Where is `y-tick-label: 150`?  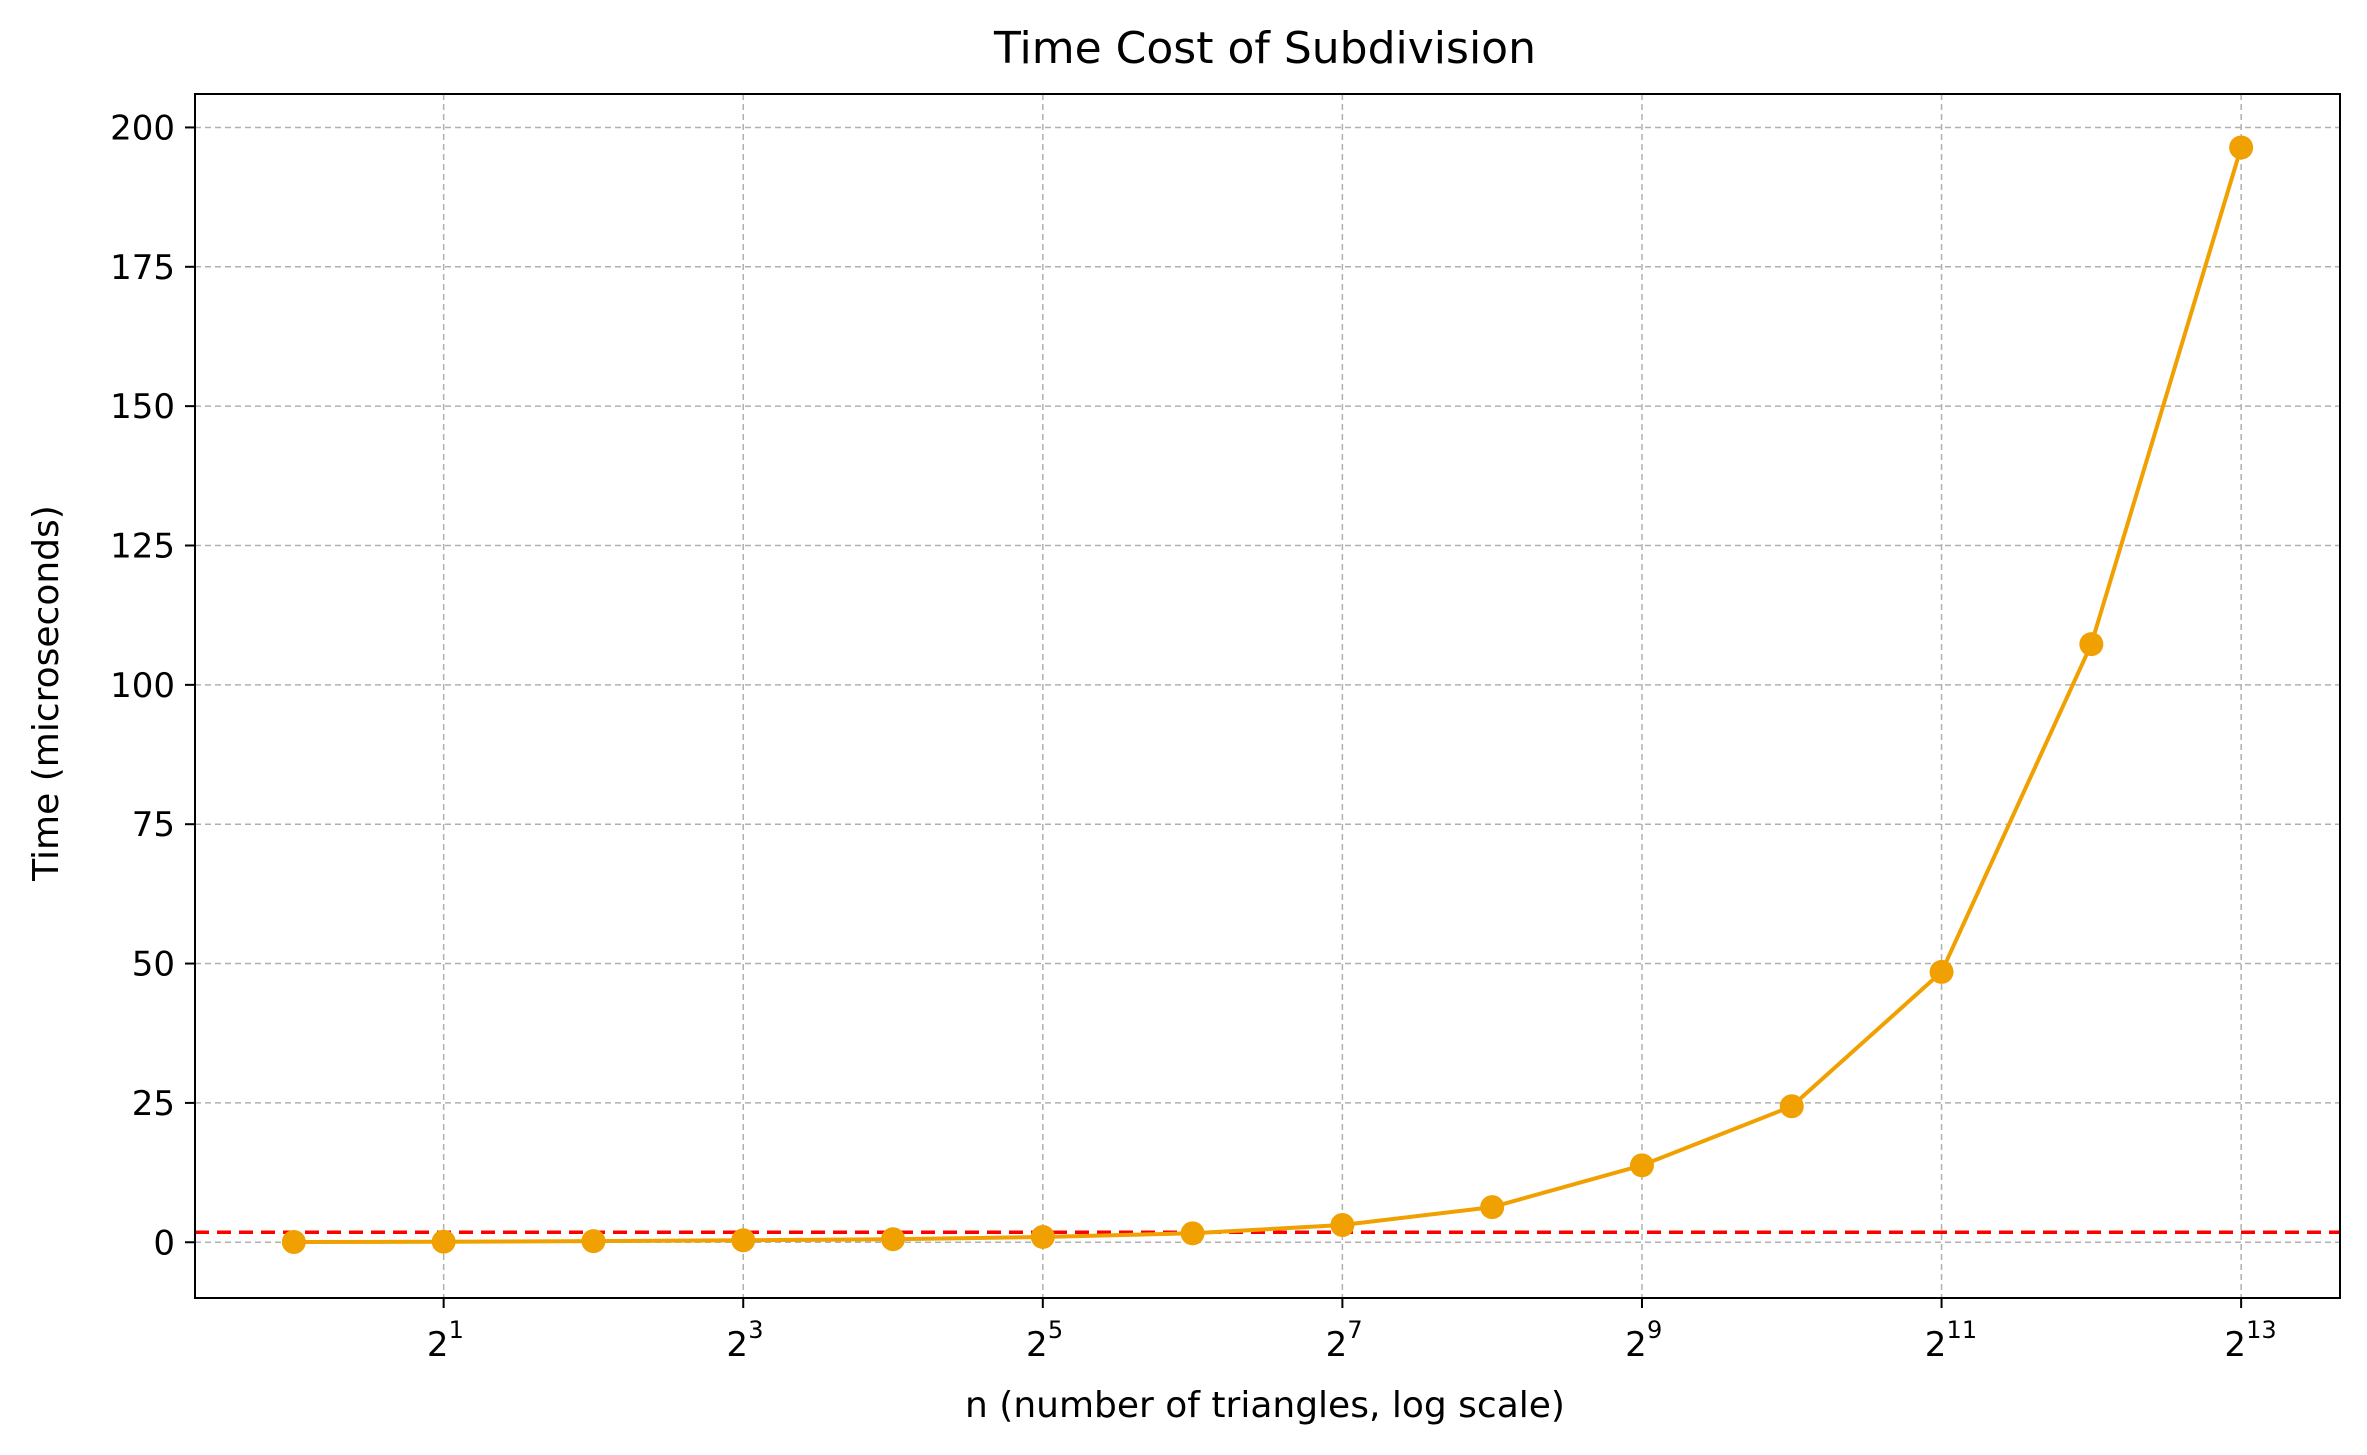
y-tick-label: 150 is located at coordinates (142, 407).